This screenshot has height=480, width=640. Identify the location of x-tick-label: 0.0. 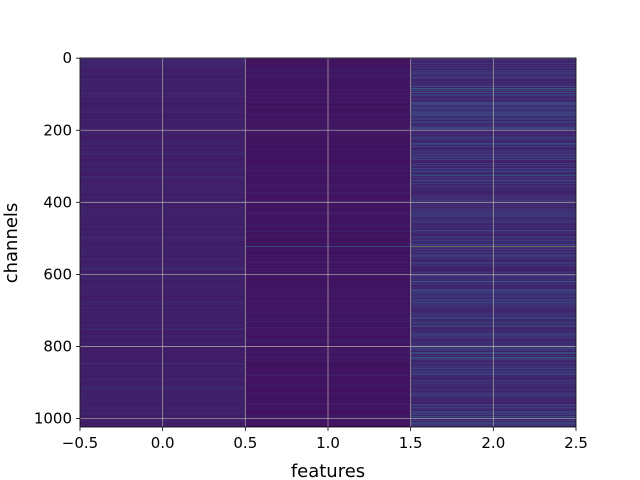
(163, 443).